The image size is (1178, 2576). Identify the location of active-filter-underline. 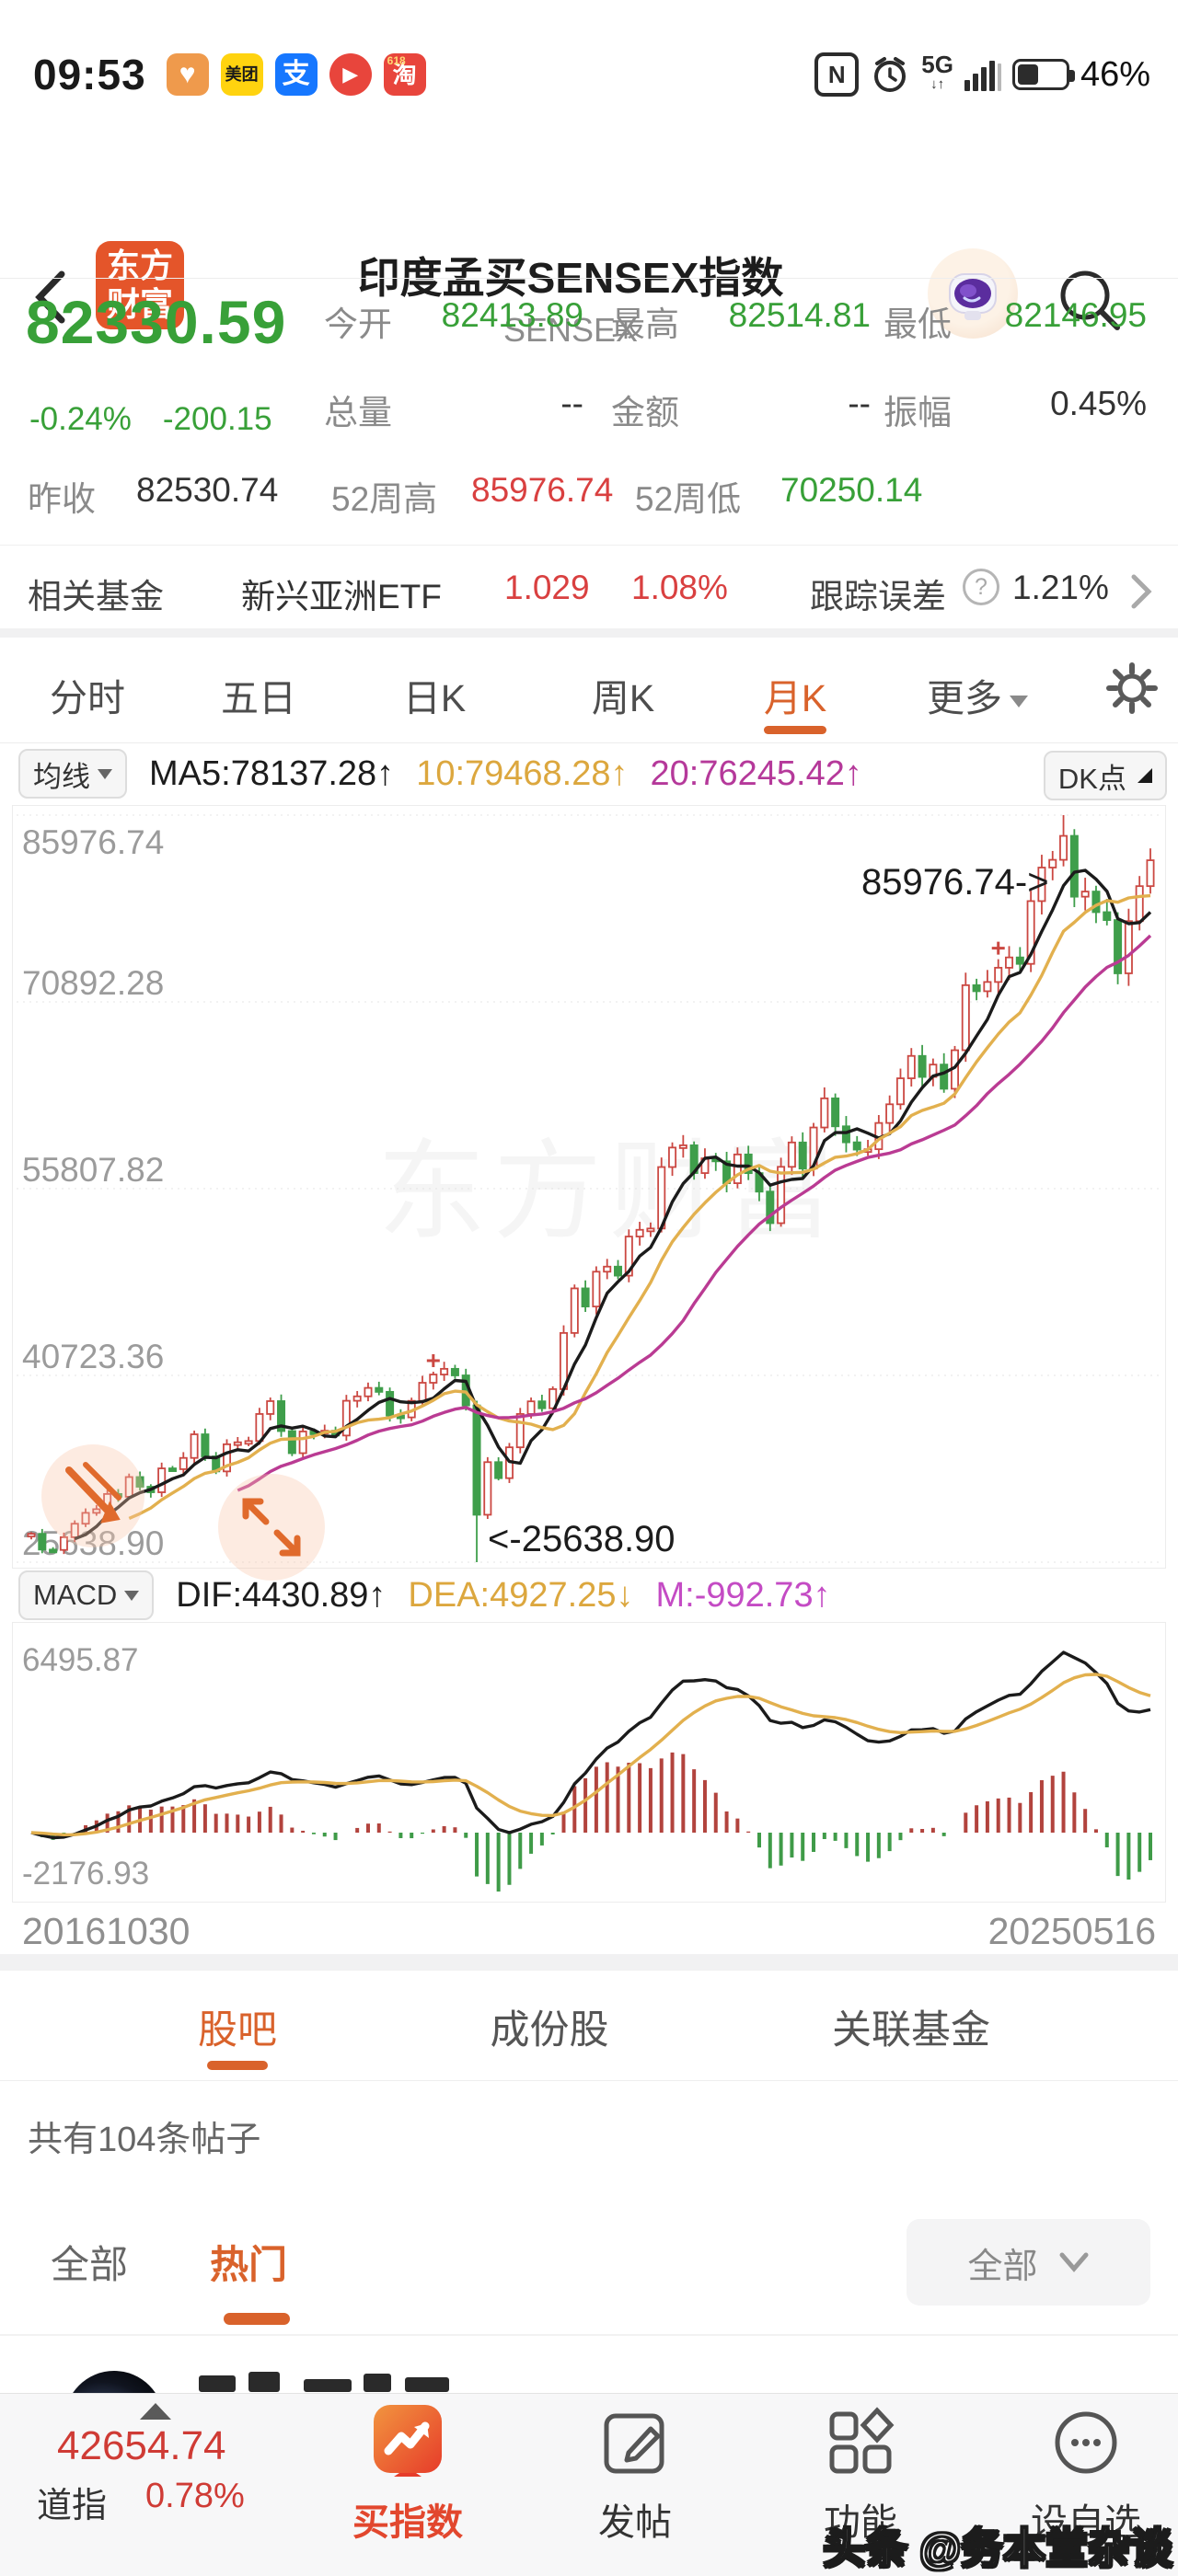
(257, 2319).